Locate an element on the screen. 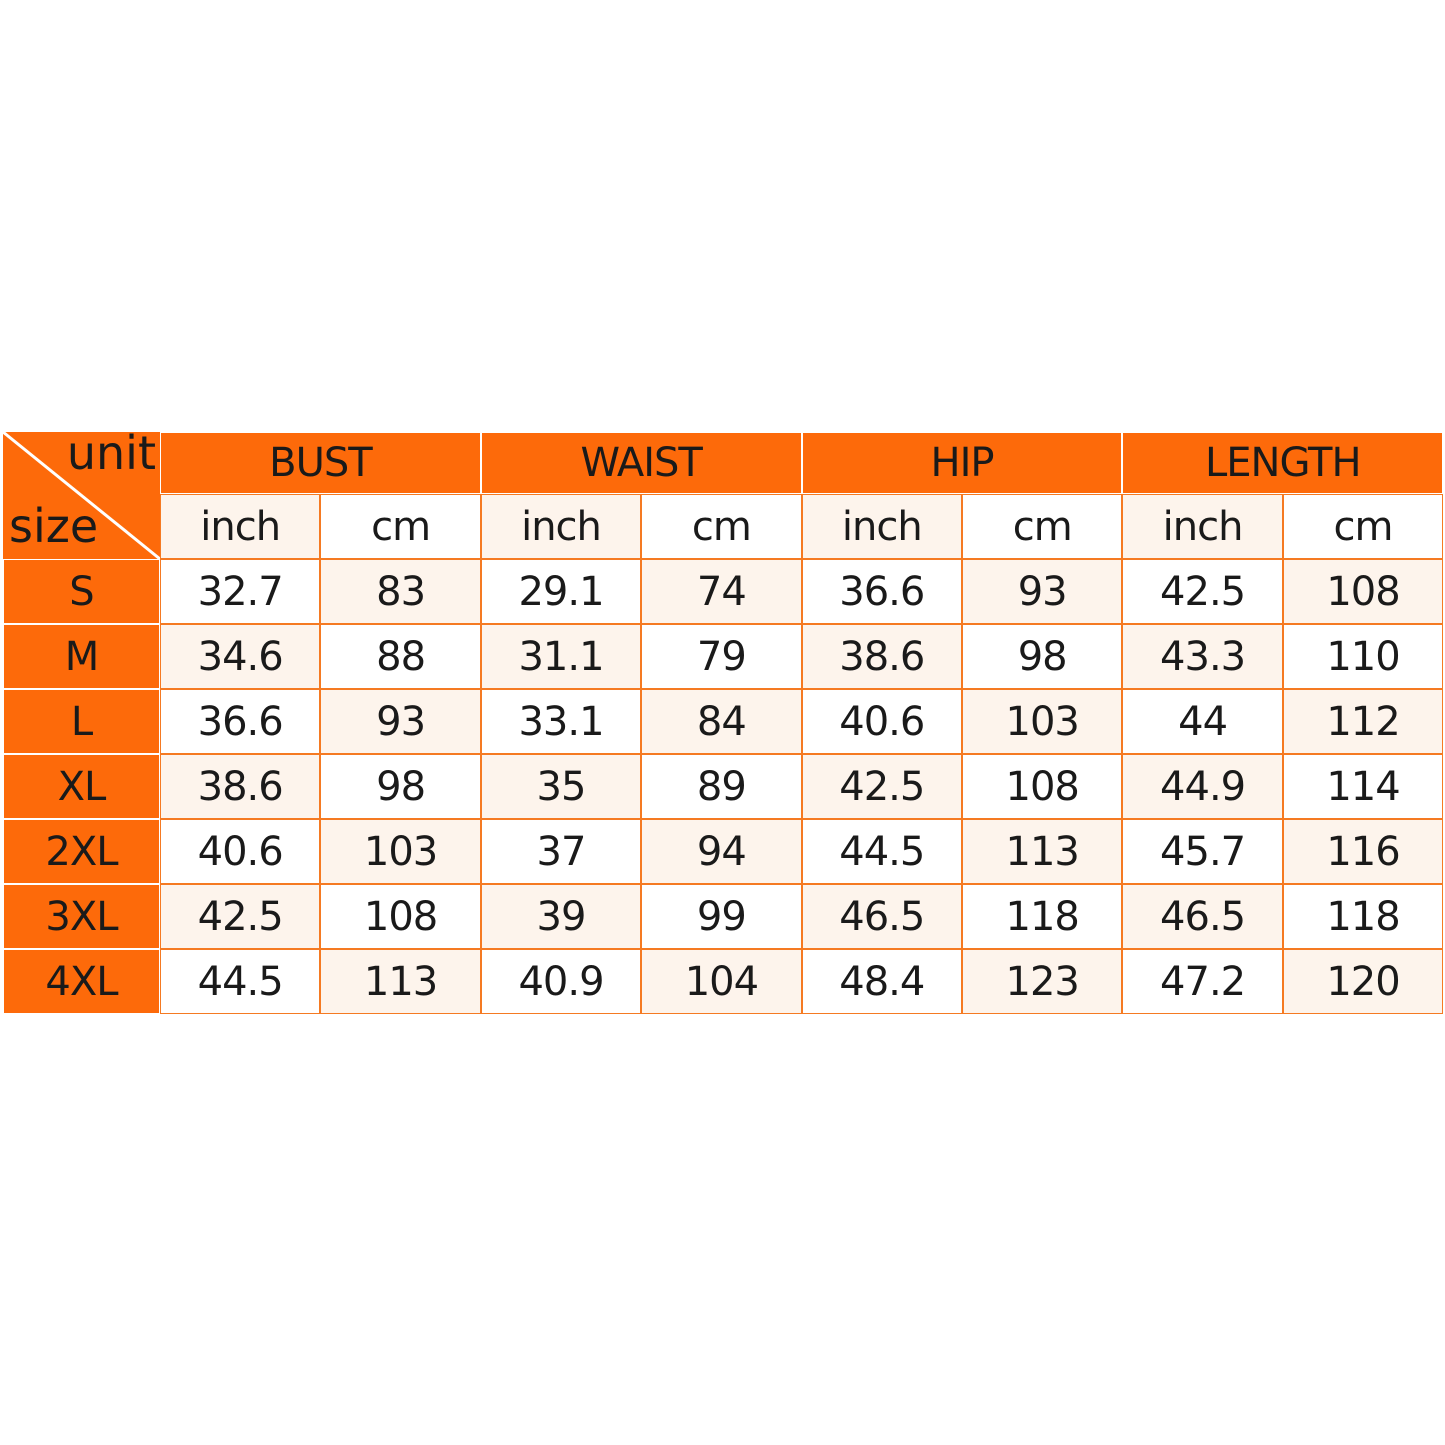 The width and height of the screenshot is (1445, 1445). table-cell: 34.6 is located at coordinates (240, 656).